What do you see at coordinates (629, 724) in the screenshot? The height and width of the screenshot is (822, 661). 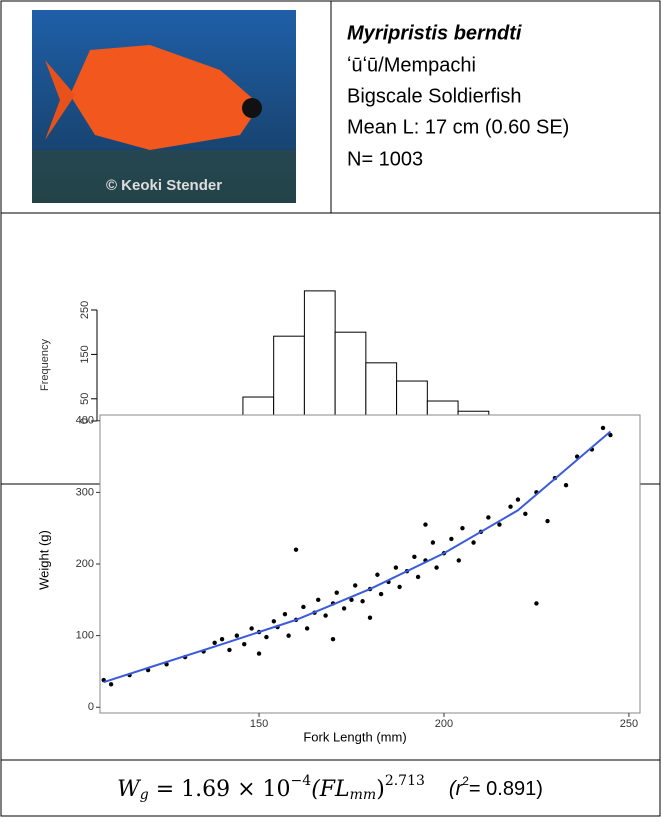 I see `x-tick-label: 250` at bounding box center [629, 724].